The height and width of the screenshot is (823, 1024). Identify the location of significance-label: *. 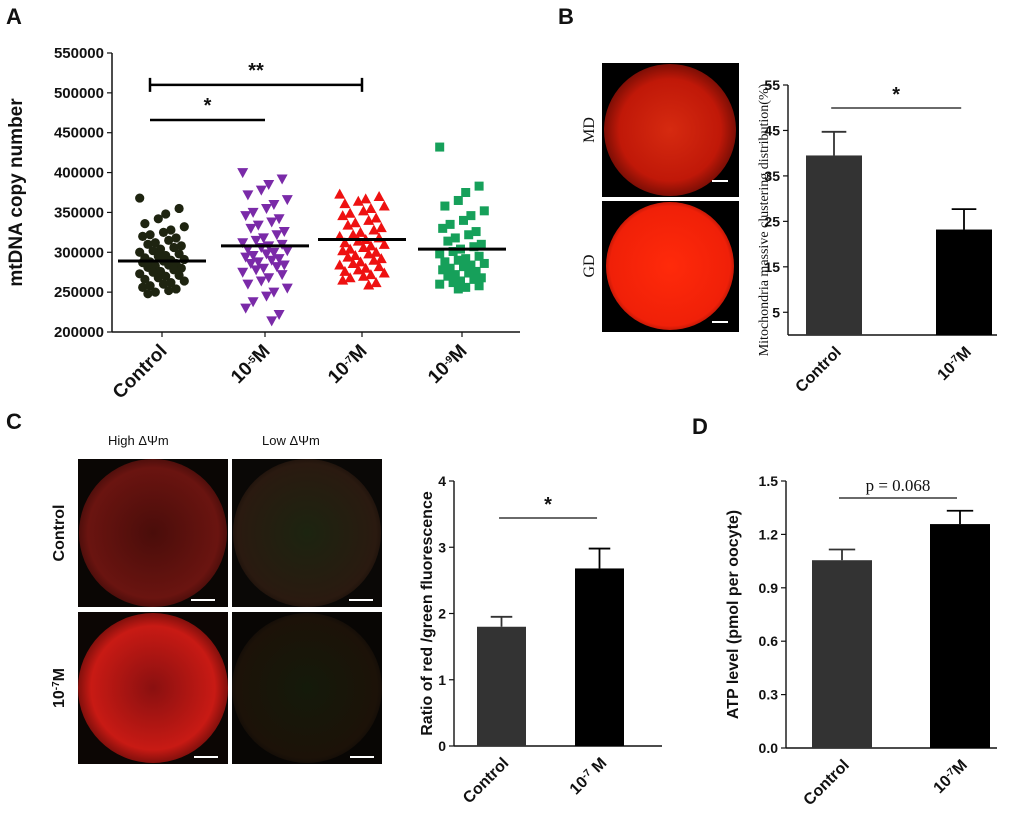
(896, 95).